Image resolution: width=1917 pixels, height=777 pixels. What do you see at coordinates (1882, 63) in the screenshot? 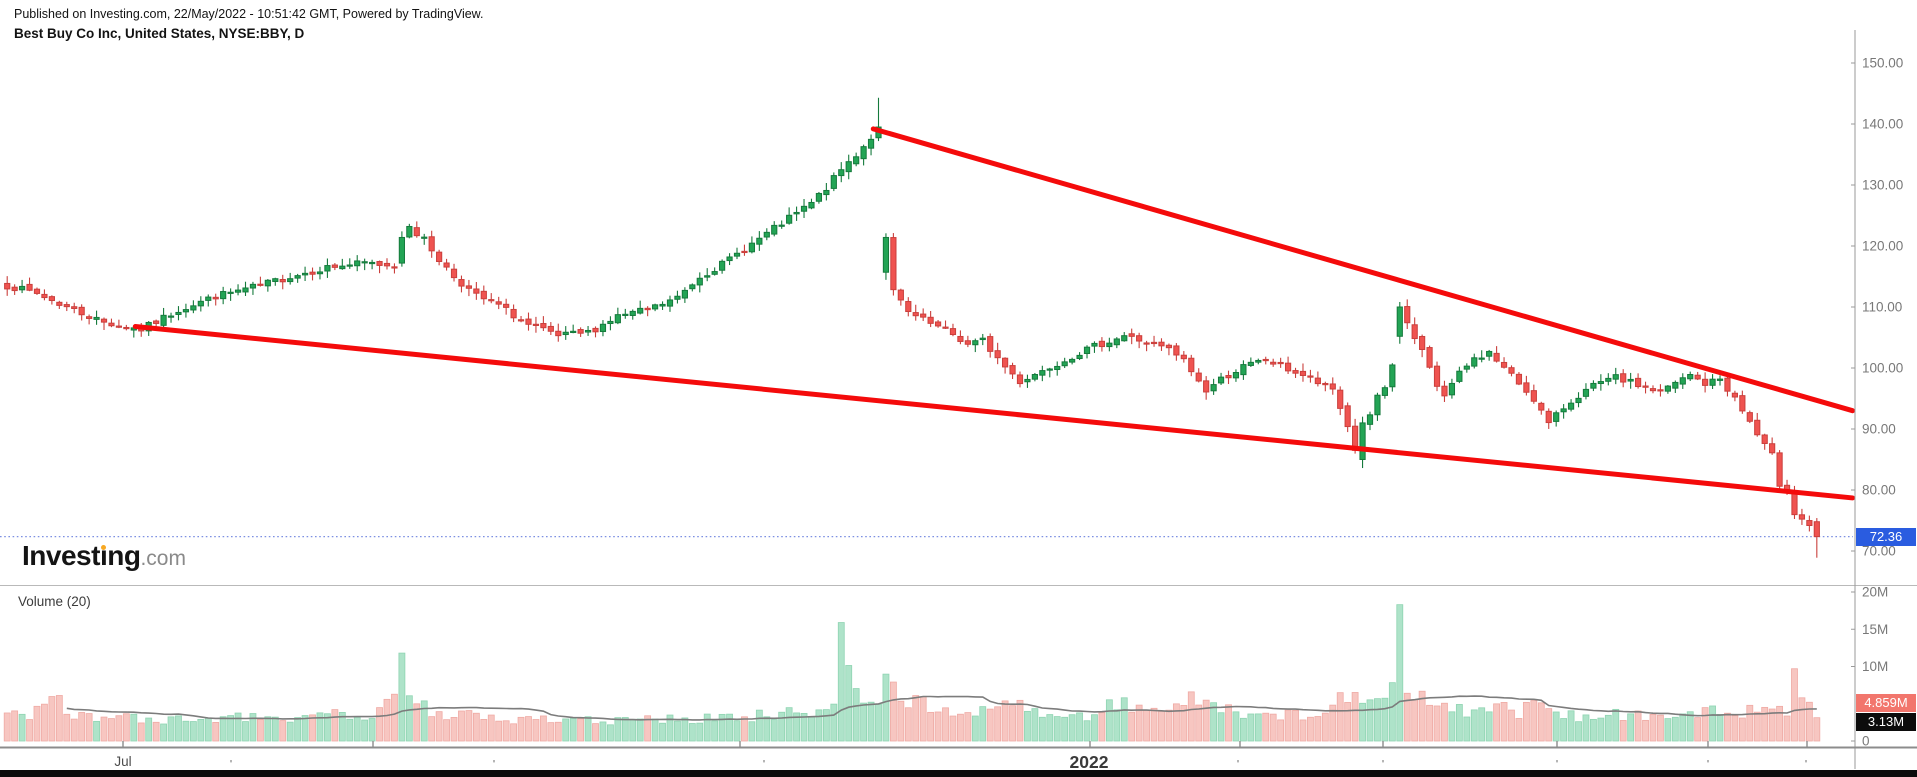
I see `price-tick-label: 150.00` at bounding box center [1882, 63].